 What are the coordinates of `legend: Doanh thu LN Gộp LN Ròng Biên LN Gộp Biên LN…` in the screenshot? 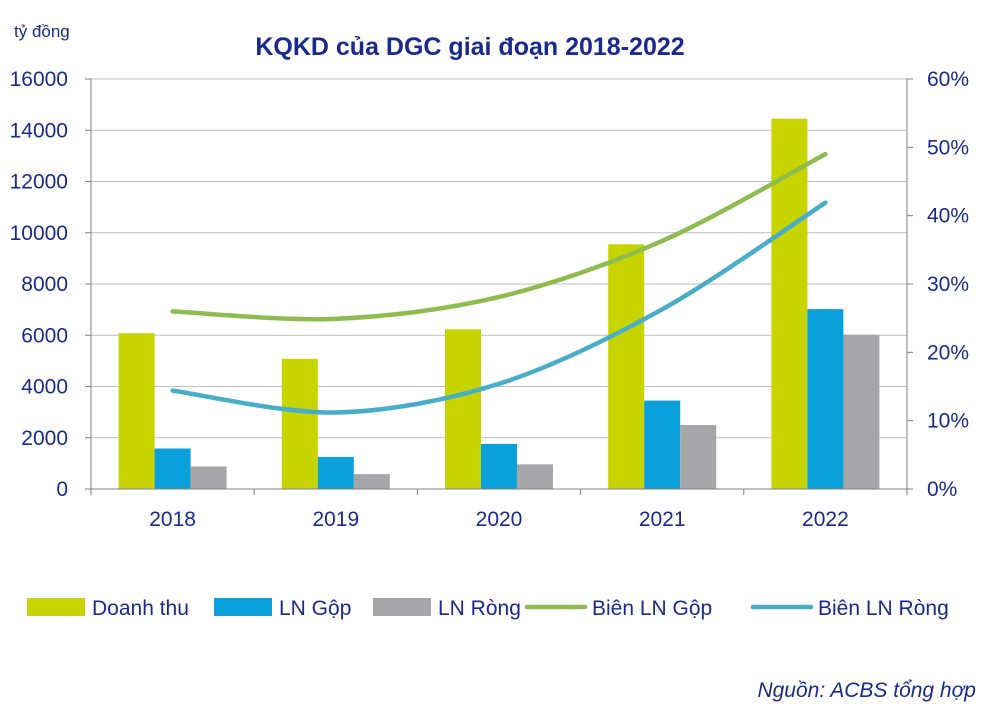 It's located at (488, 608).